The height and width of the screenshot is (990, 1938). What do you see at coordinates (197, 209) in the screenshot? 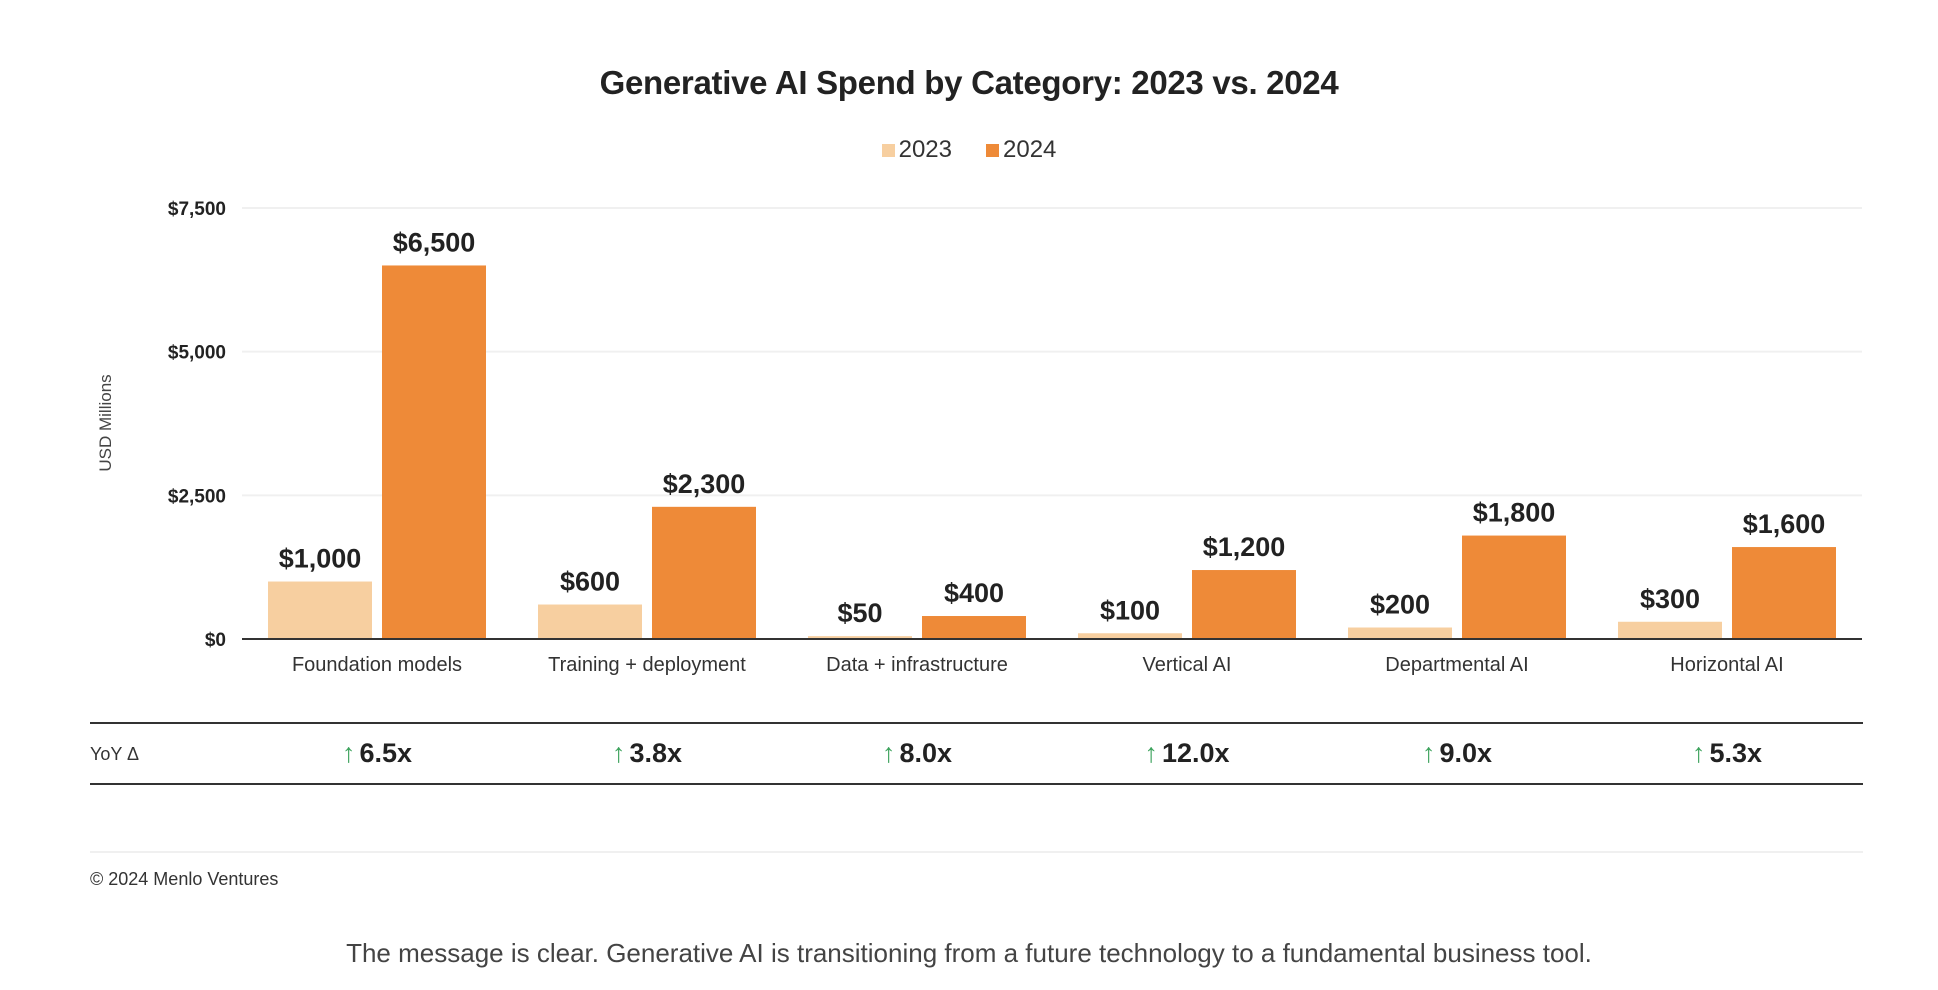
I see `y-tick-label: $7,500` at bounding box center [197, 209].